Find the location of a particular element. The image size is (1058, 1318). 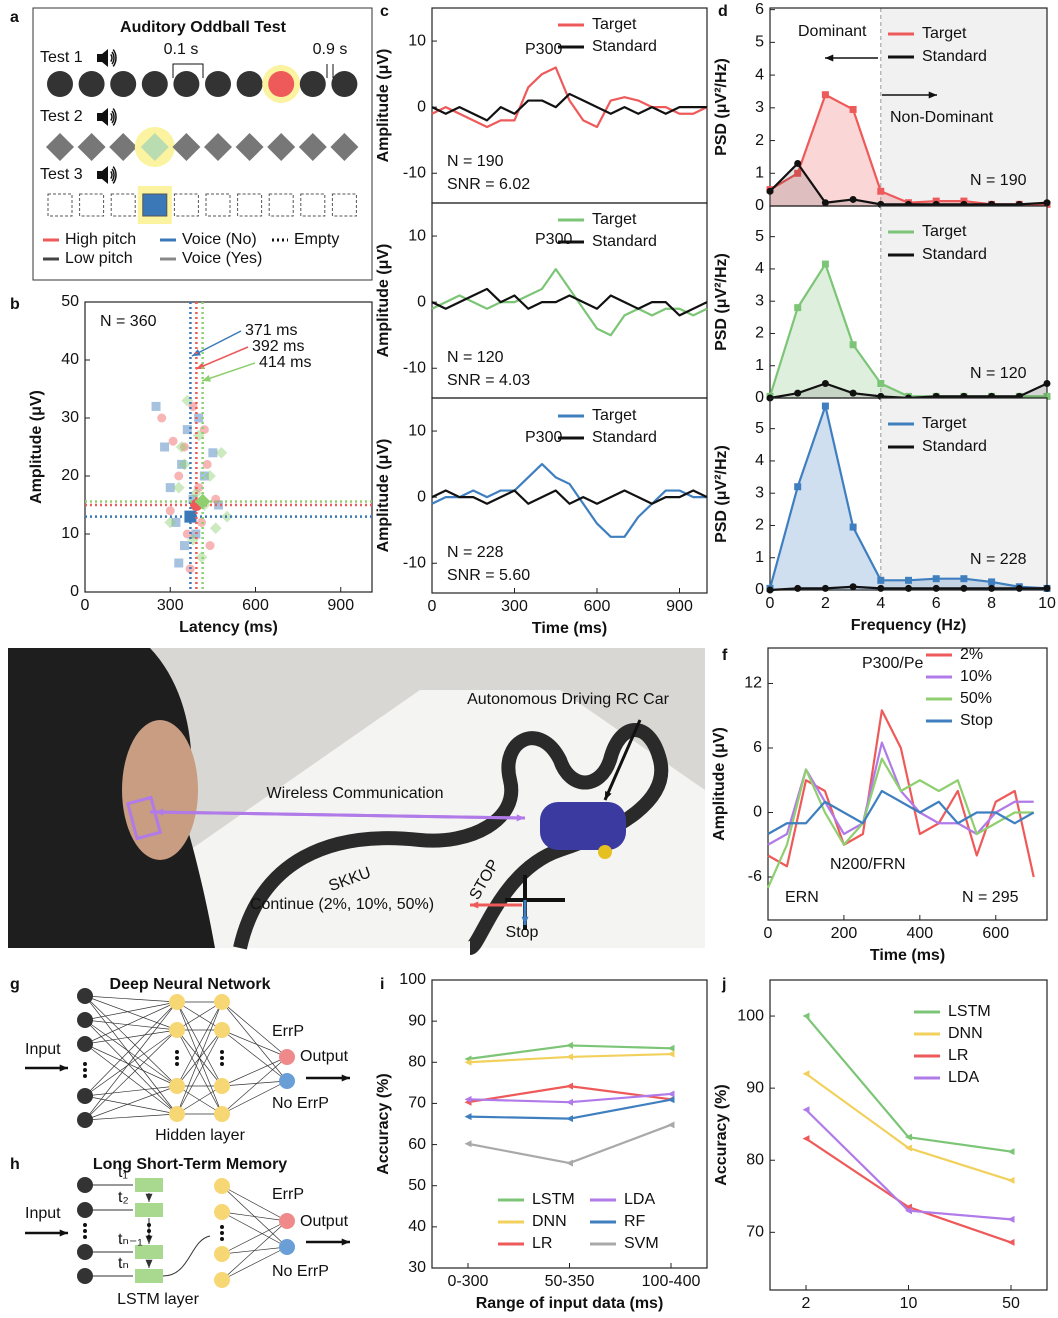

step-label: tₙ is located at coordinates (123, 1263).